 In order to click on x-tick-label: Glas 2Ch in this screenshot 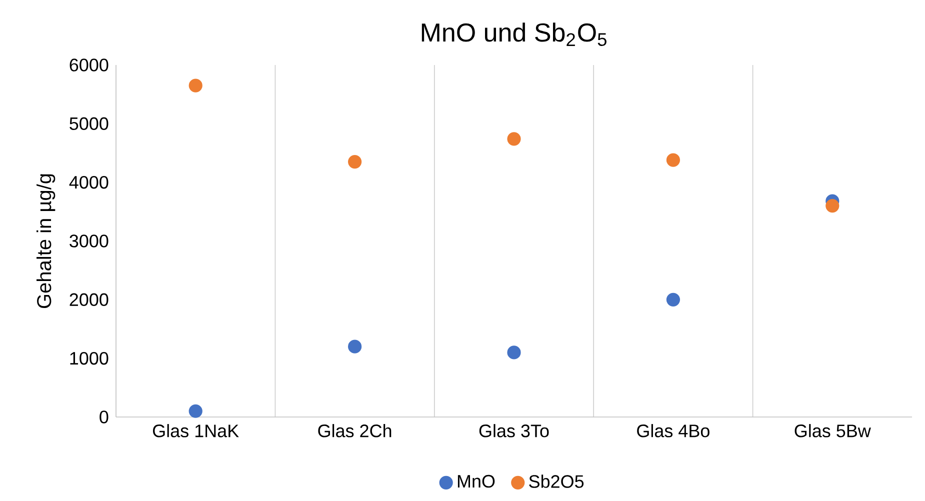, I will do `click(355, 431)`.